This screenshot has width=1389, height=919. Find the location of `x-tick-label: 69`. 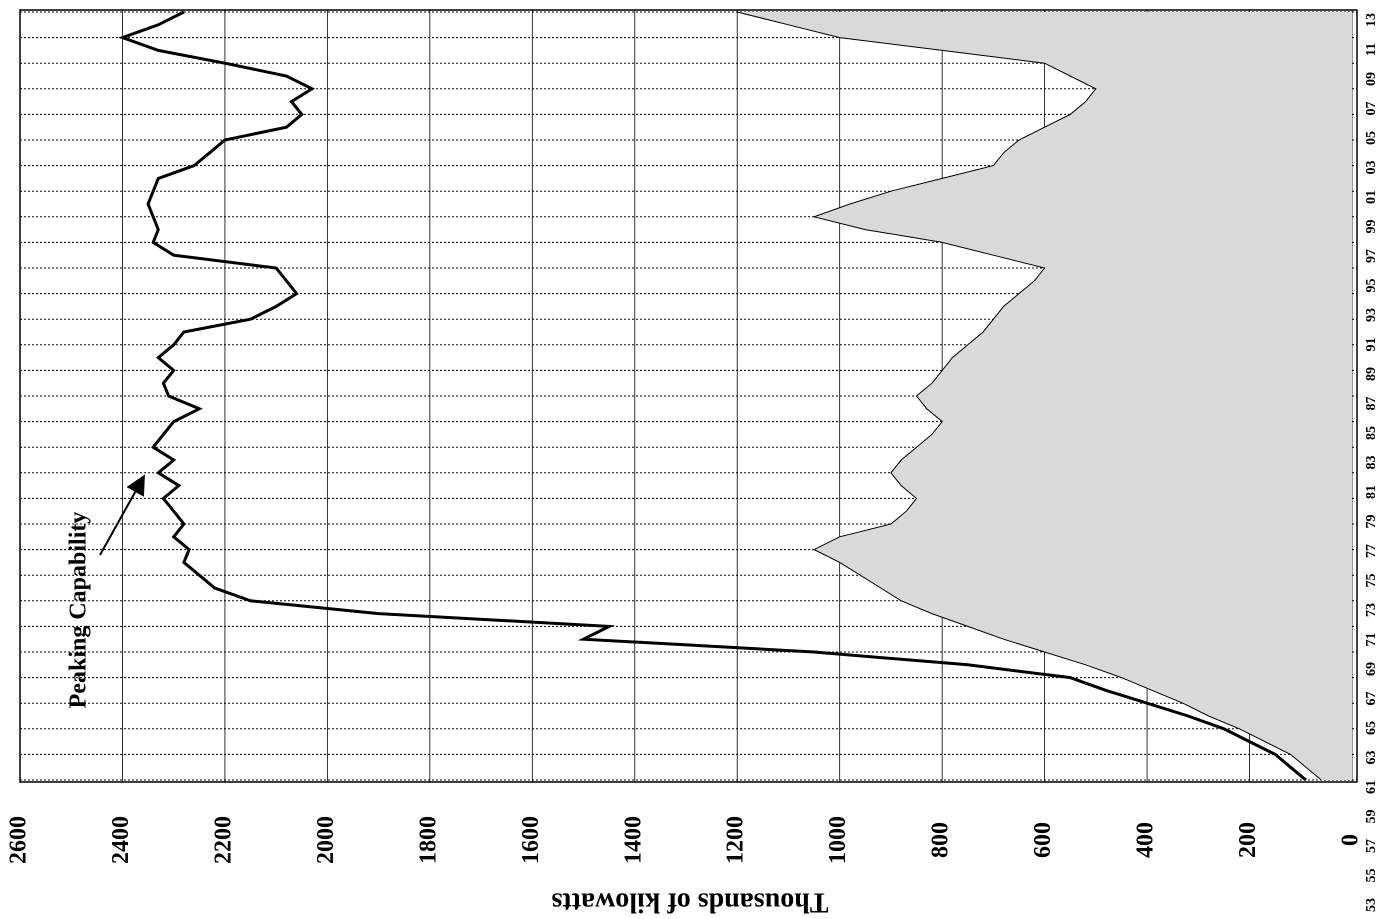

x-tick-label: 69 is located at coordinates (1371, 669).